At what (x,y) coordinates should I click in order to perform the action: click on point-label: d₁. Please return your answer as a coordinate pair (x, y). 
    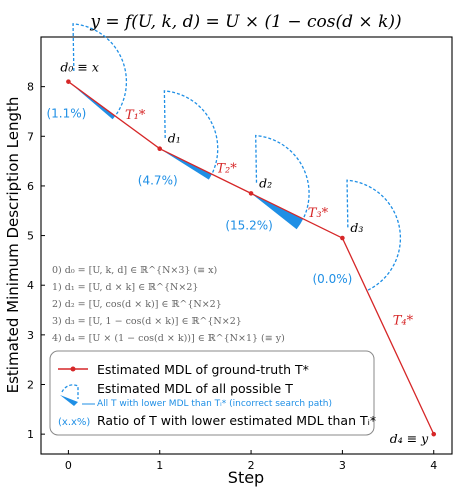
    Looking at the image, I should click on (174, 138).